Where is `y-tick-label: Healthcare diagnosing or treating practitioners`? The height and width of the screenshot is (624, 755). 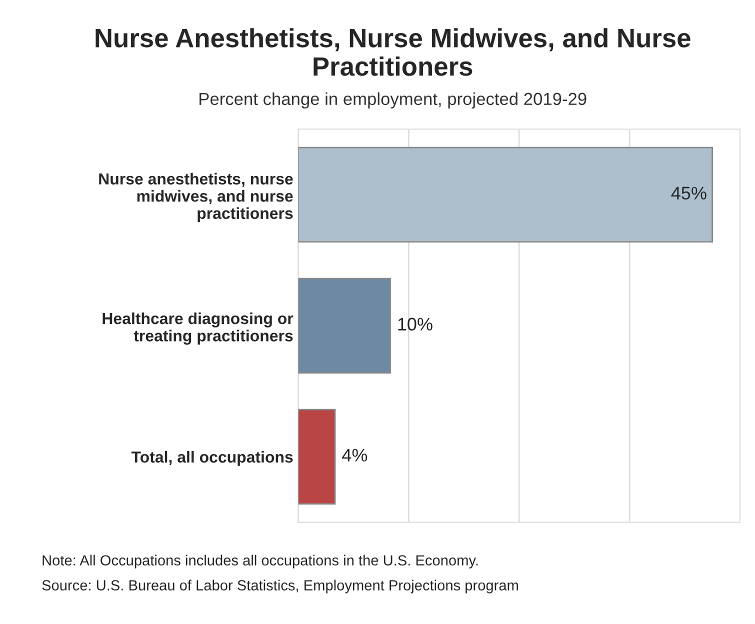 y-tick-label: Healthcare diagnosing or treating practitioners is located at coordinates (198, 328).